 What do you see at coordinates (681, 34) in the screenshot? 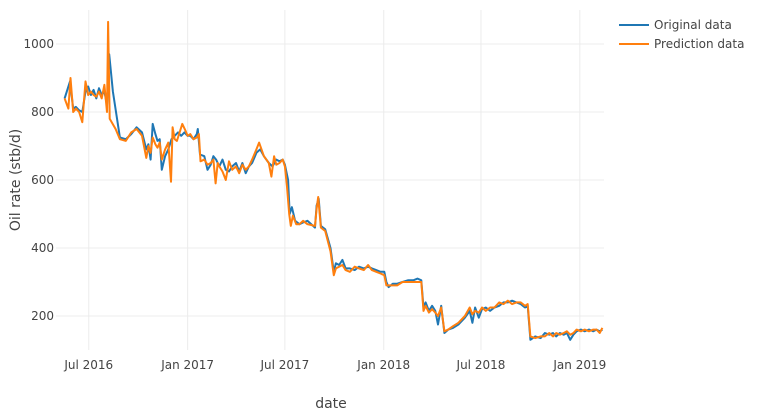
I see `legend: Original data Prediction data` at bounding box center [681, 34].